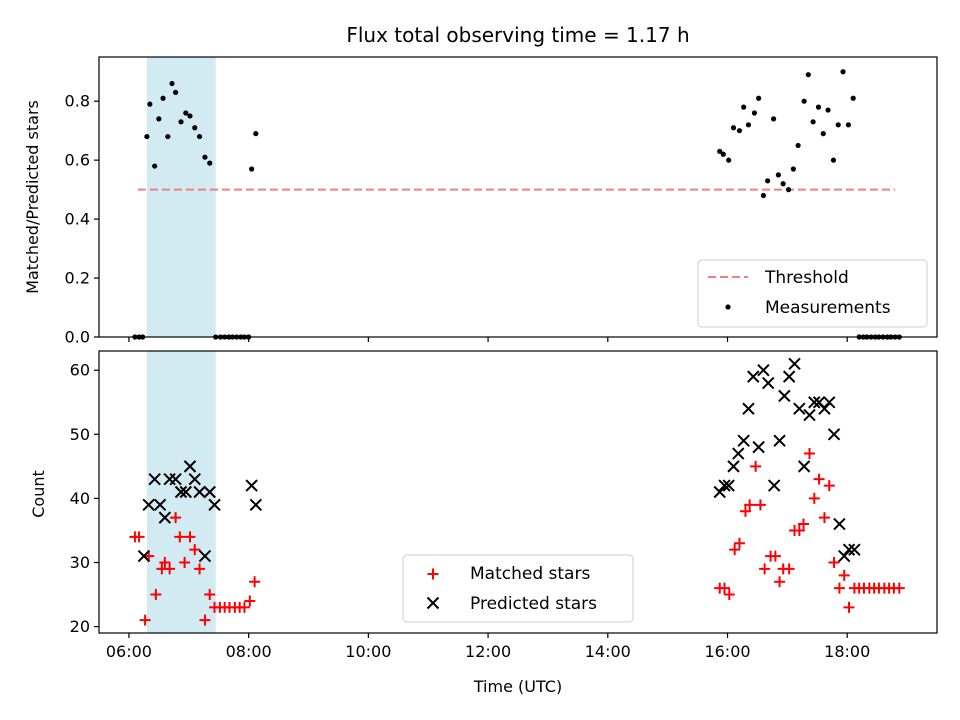 Image resolution: width=960 pixels, height=720 pixels. Describe the element at coordinates (249, 651) in the screenshot. I see `x-tick-label: 08:00` at that location.